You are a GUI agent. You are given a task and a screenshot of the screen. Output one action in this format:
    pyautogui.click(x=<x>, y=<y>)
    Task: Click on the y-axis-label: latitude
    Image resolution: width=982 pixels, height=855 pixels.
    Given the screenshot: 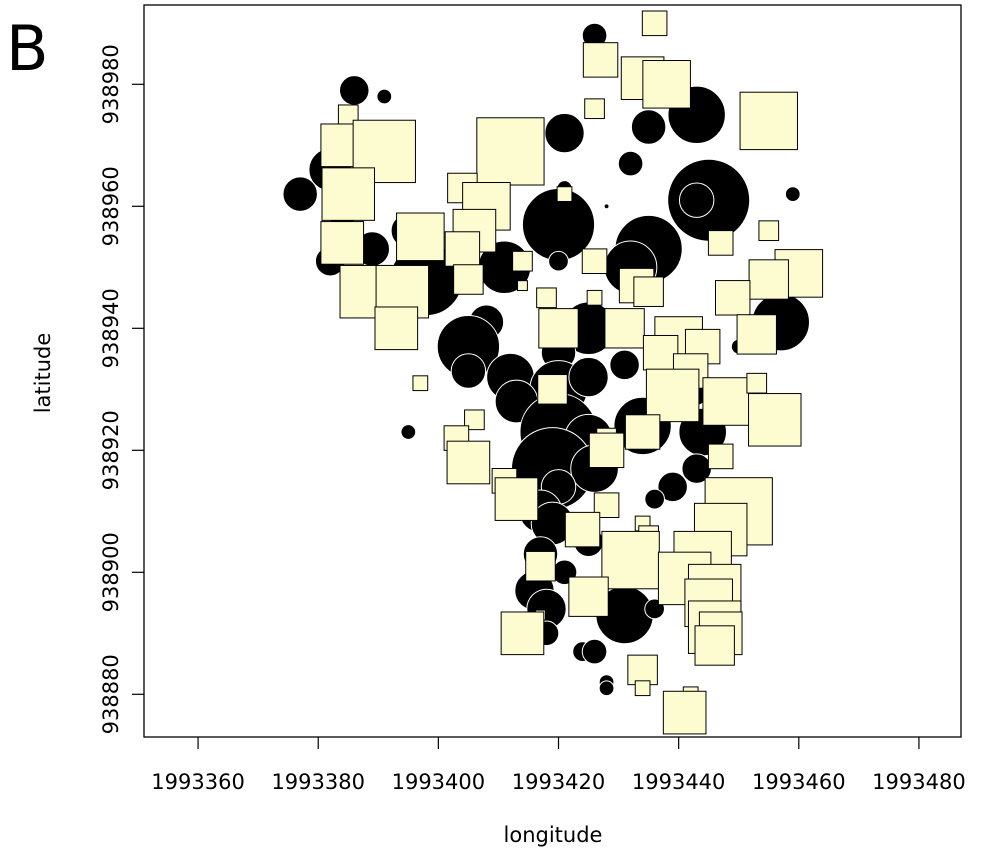 What is the action you would take?
    pyautogui.click(x=43, y=373)
    